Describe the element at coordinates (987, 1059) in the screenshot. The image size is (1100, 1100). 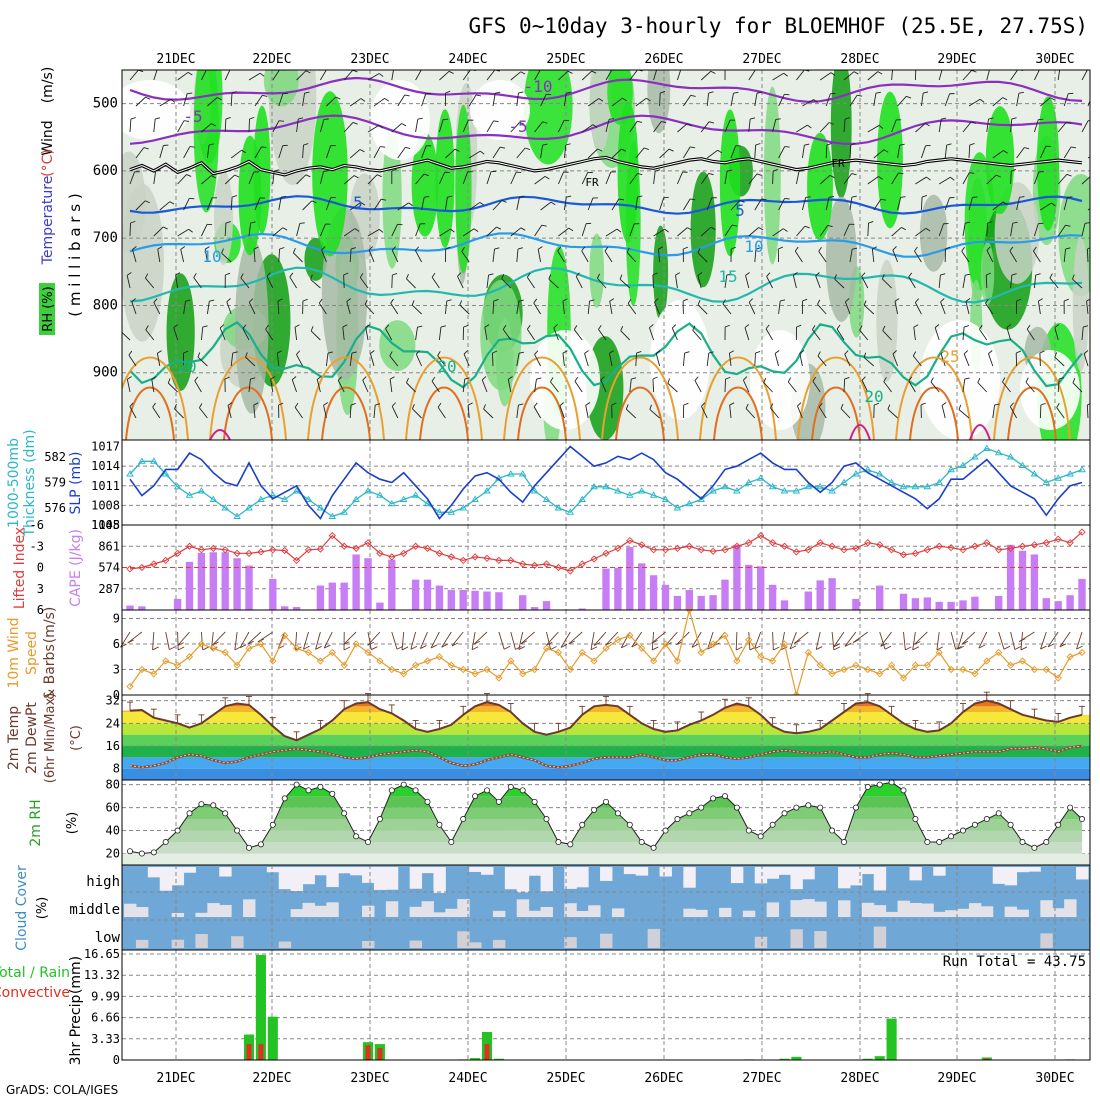
I see `precip-convective-bar` at that location.